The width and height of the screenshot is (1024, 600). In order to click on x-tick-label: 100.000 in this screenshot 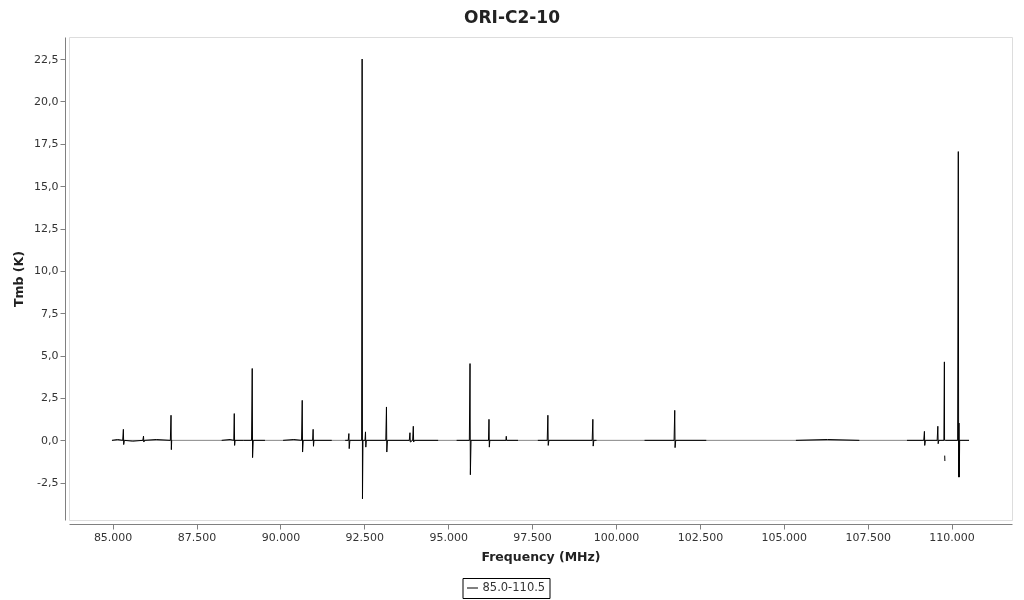, I will do `click(616, 537)`.